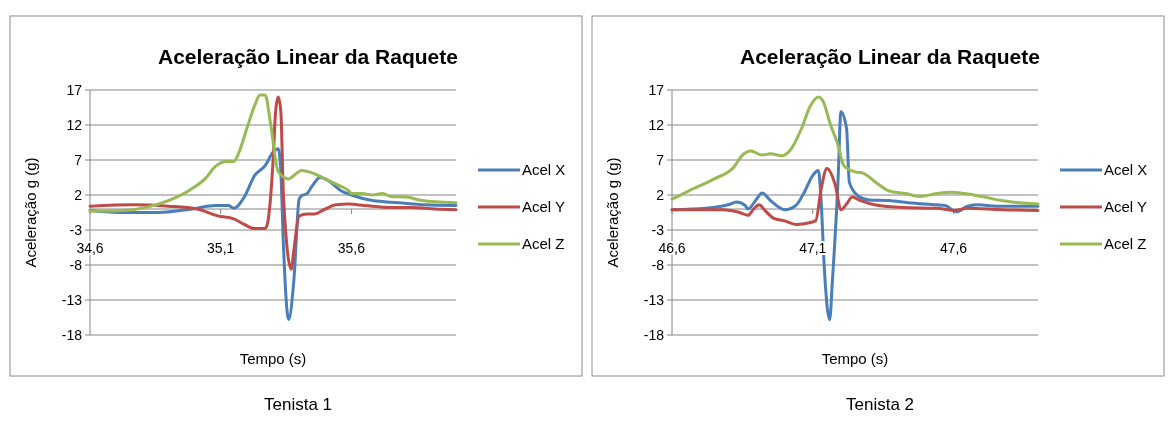 The width and height of the screenshot is (1175, 422). What do you see at coordinates (672, 248) in the screenshot?
I see `x-tick-label: 46,6` at bounding box center [672, 248].